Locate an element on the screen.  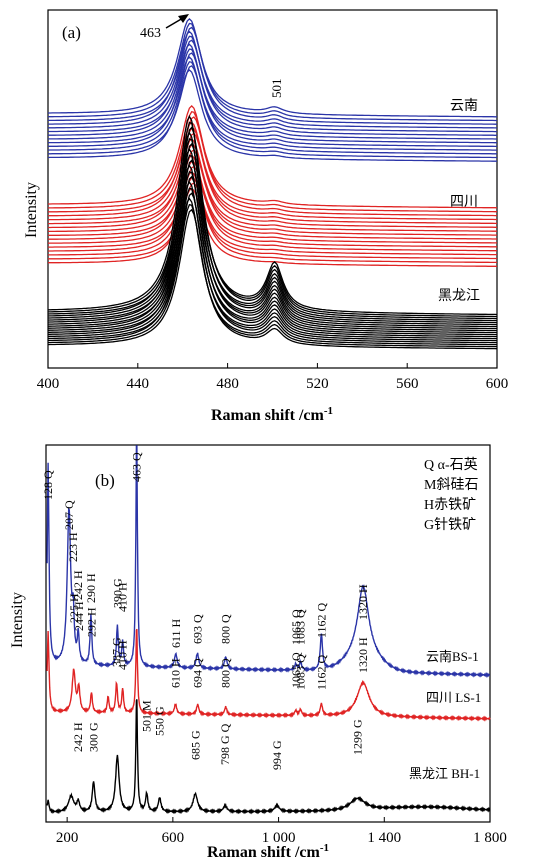
legend-moganite: M斜硅石 is located at coordinates (451, 485).